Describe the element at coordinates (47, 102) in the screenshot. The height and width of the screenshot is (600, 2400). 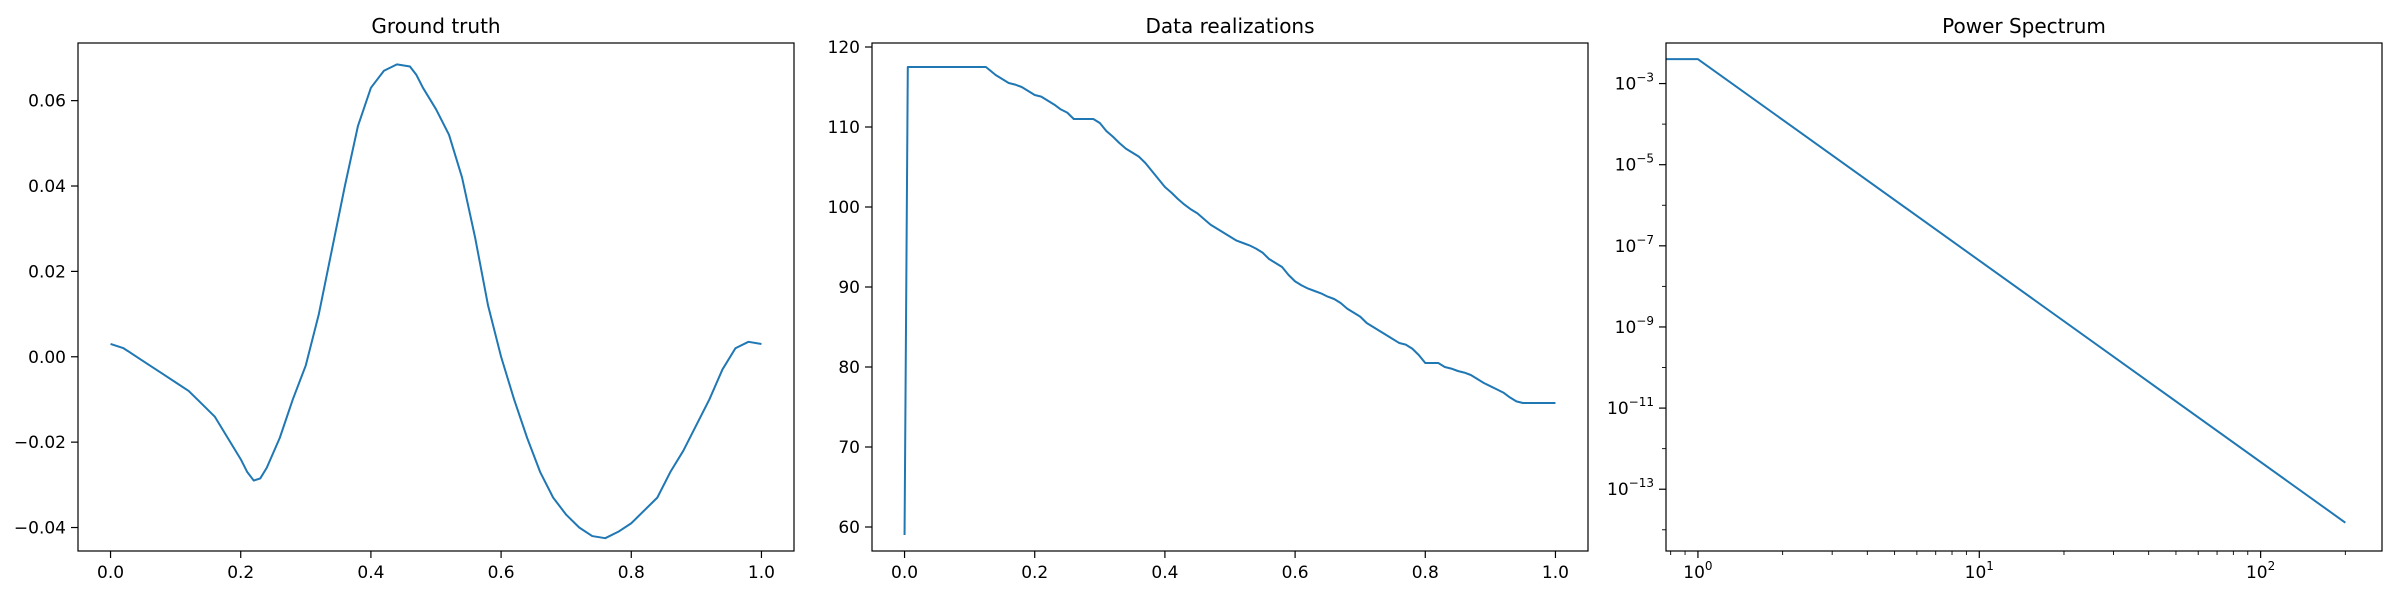
I see `y-tick-label: 0.06` at that location.